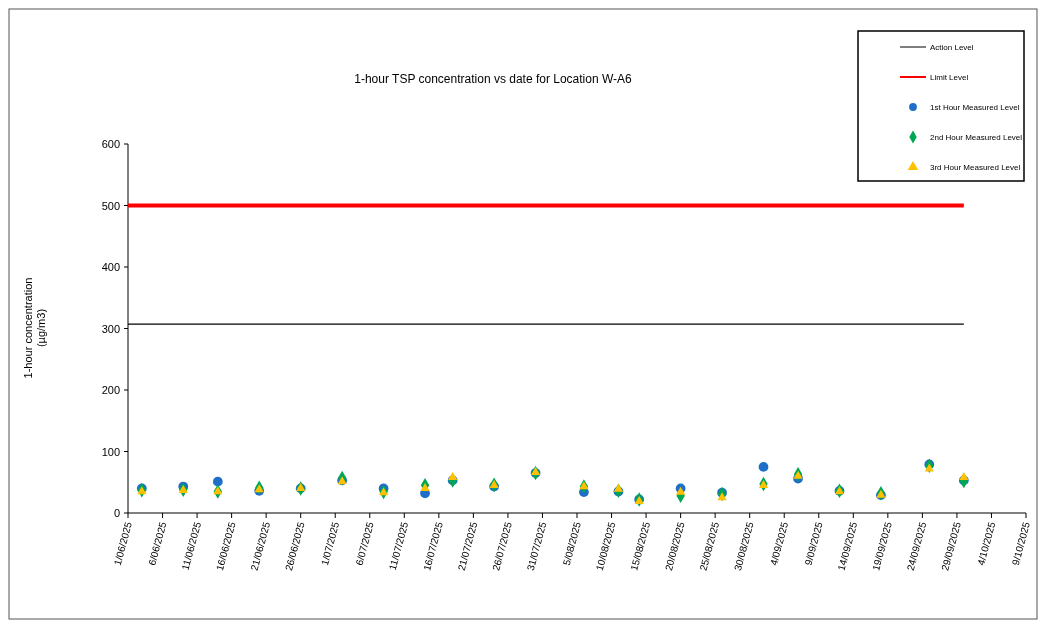 This screenshot has height=629, width=1045. Describe the element at coordinates (110, 267) in the screenshot. I see `y-tick-label: 400` at that location.